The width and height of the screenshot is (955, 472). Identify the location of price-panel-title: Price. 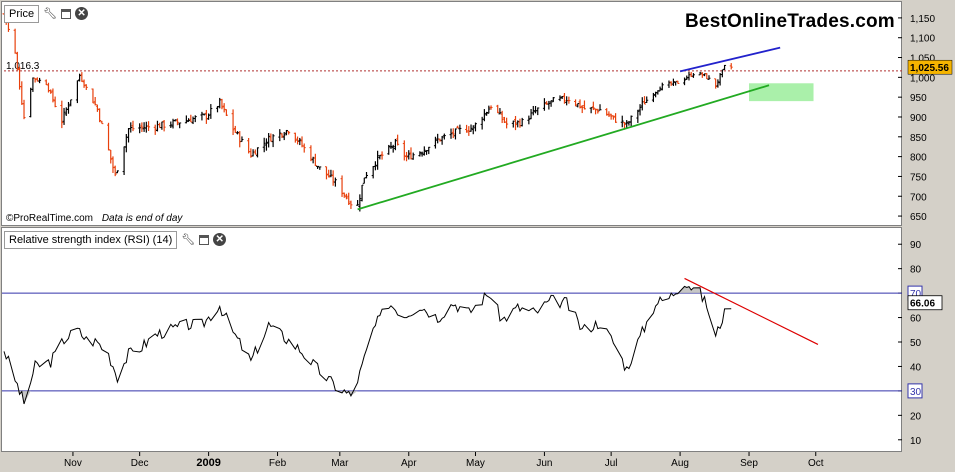
(22, 13).